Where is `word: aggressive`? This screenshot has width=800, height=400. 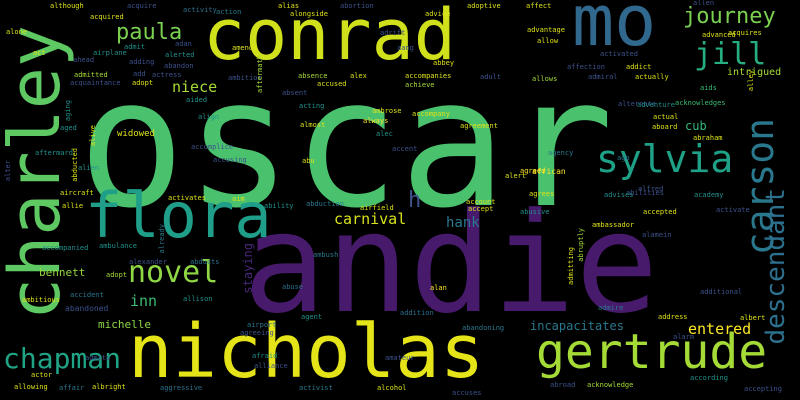
word: aggressive is located at coordinates (181, 388).